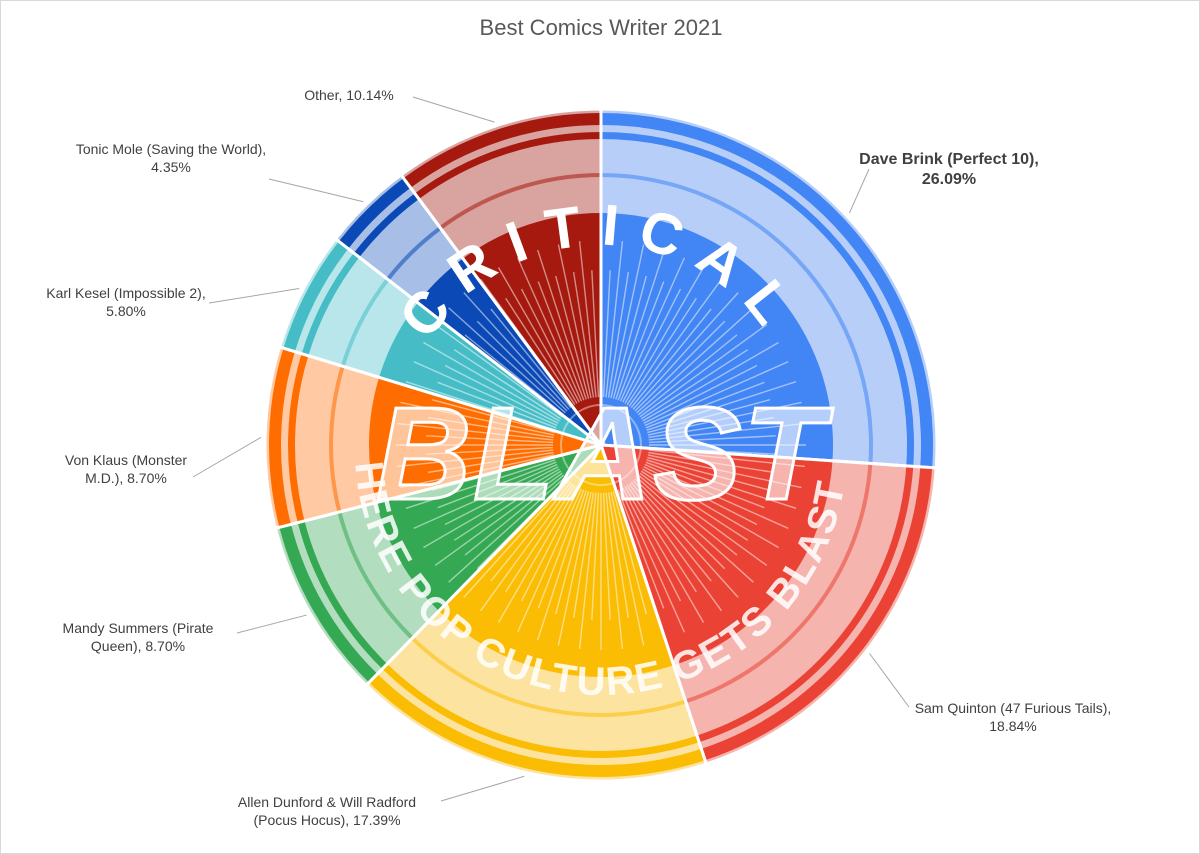  I want to click on slice-label: Dave Brink (Perfect 10), 26.09%, so click(949, 169).